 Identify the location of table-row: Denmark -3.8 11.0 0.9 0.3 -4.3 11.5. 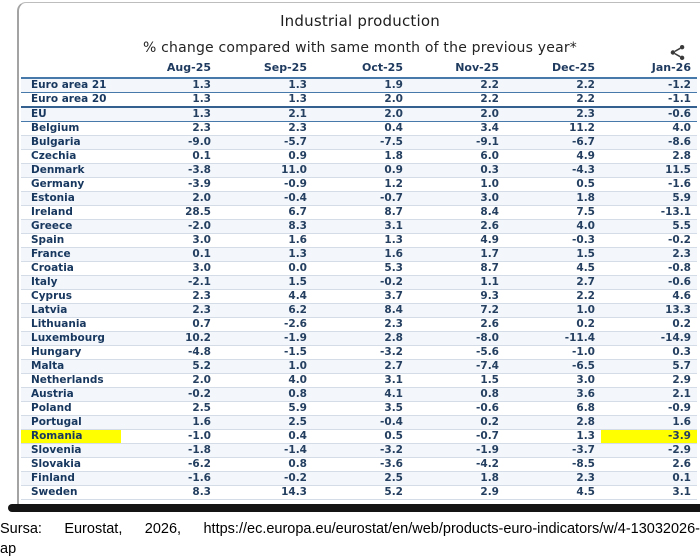
(359, 170).